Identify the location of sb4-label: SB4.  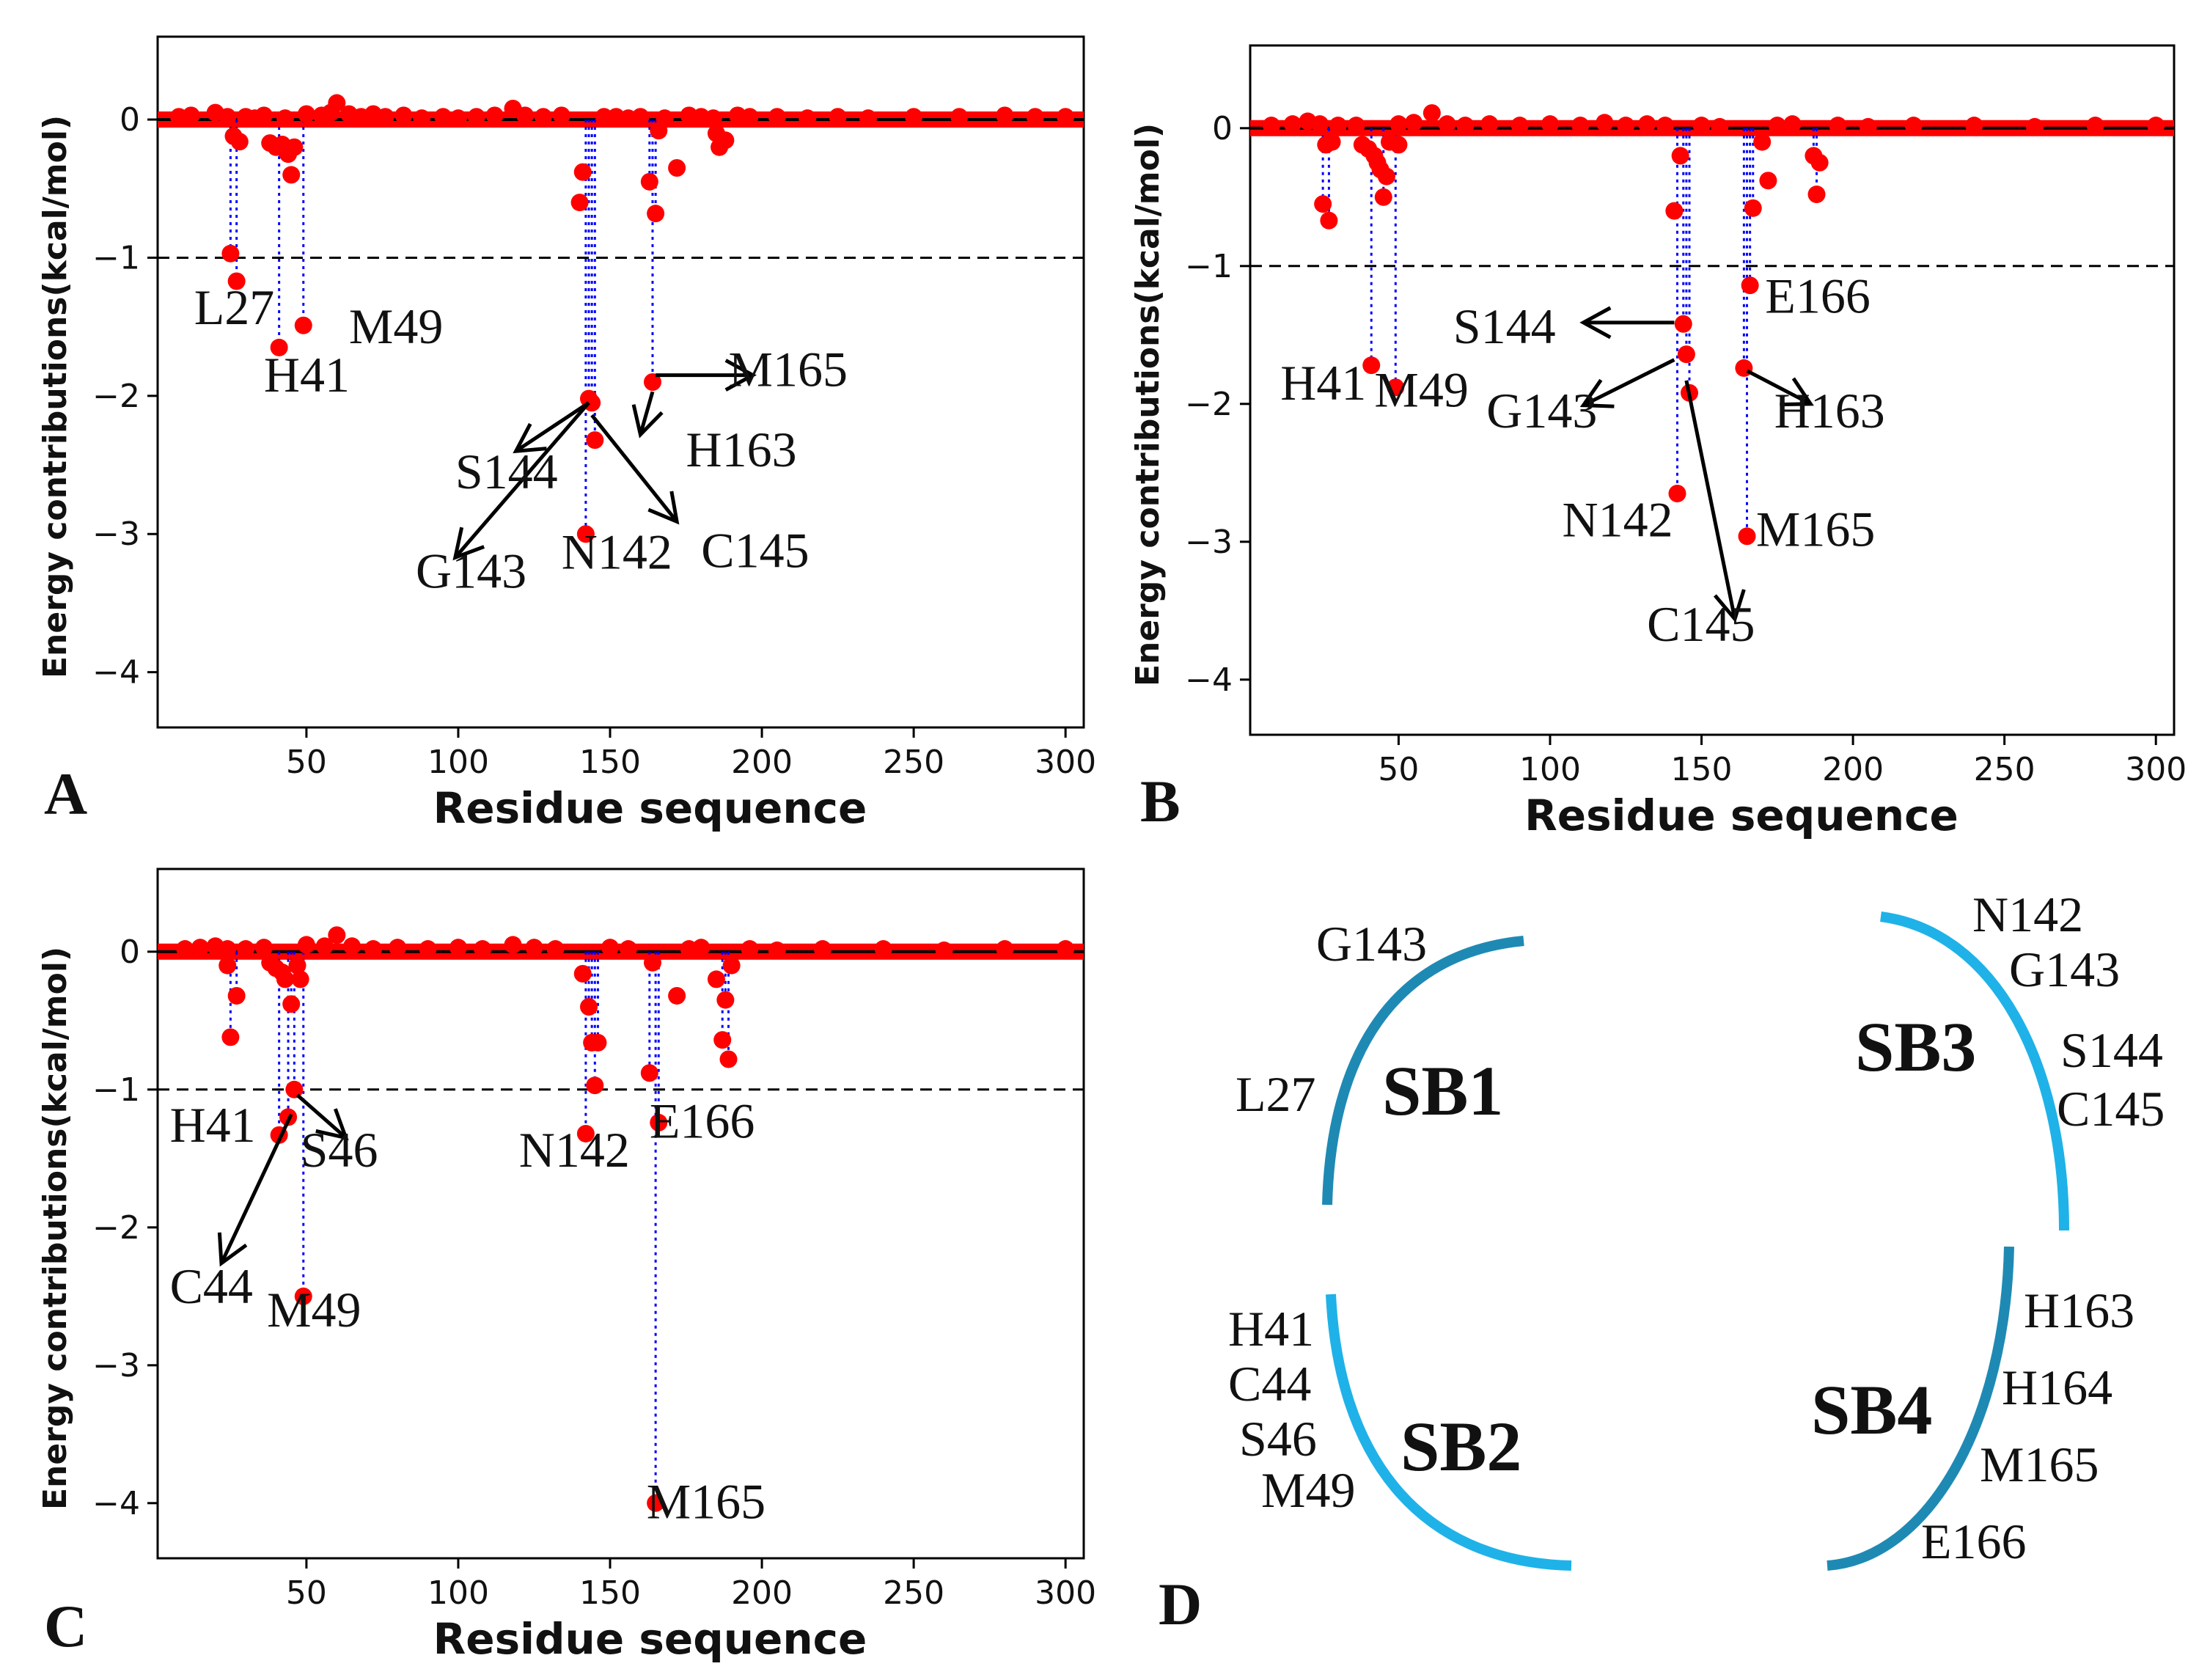
(1871, 1410).